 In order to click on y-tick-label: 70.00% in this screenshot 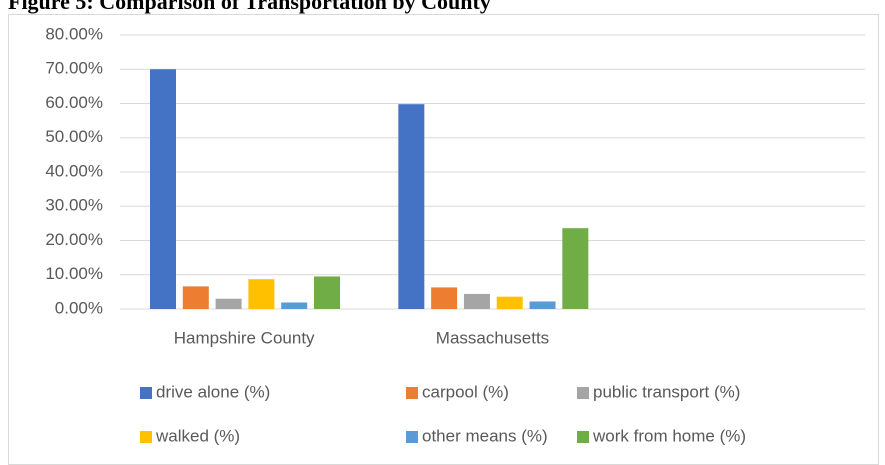, I will do `click(74, 68)`.